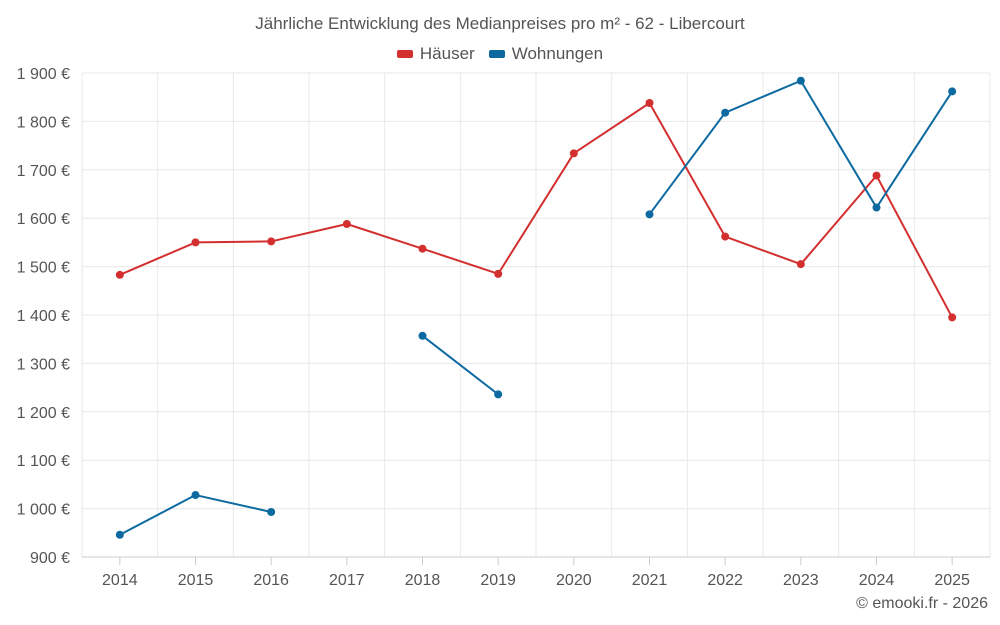  What do you see at coordinates (196, 580) in the screenshot?
I see `x-tick-label: 2015` at bounding box center [196, 580].